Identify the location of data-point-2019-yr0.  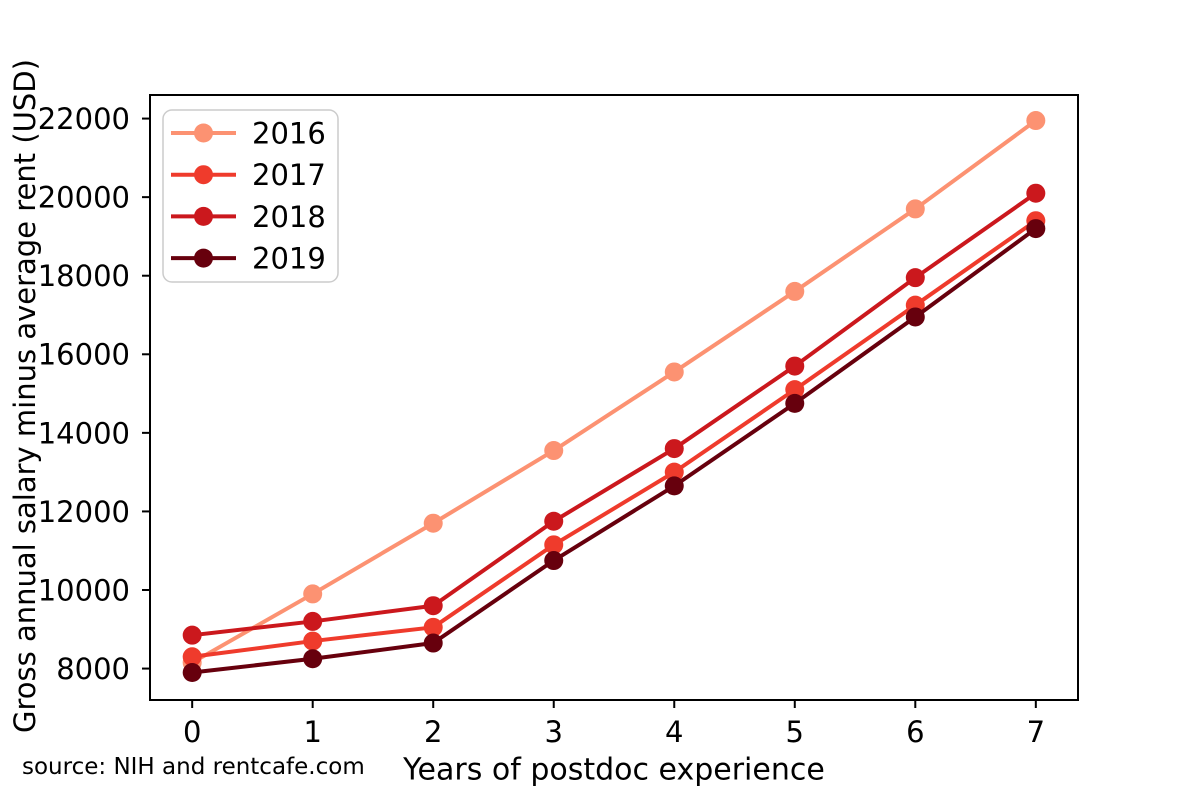
(192, 672).